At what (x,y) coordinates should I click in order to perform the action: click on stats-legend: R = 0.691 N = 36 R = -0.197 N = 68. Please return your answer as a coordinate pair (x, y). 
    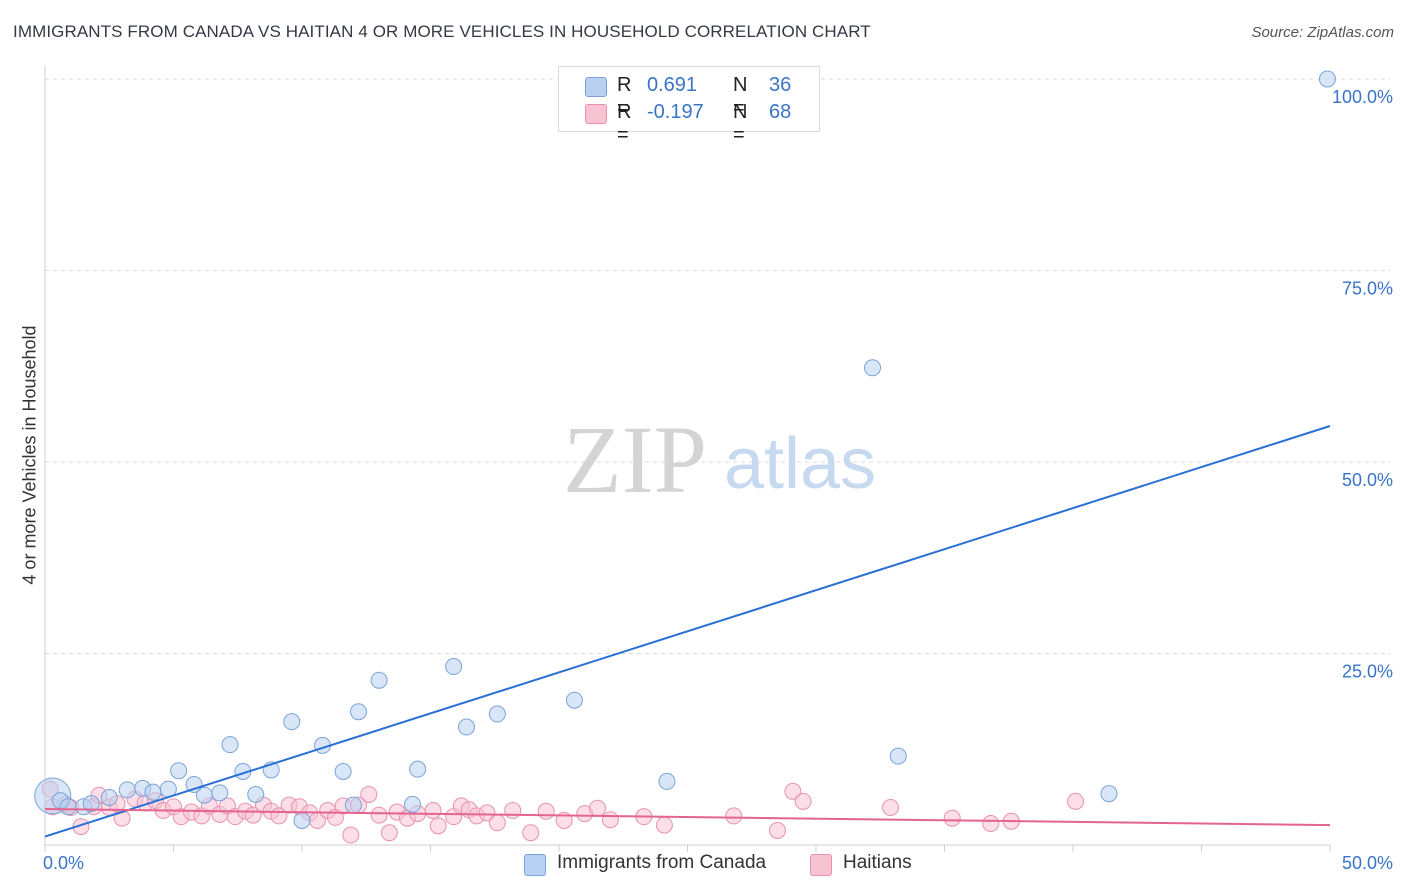
    Looking at the image, I should click on (689, 106).